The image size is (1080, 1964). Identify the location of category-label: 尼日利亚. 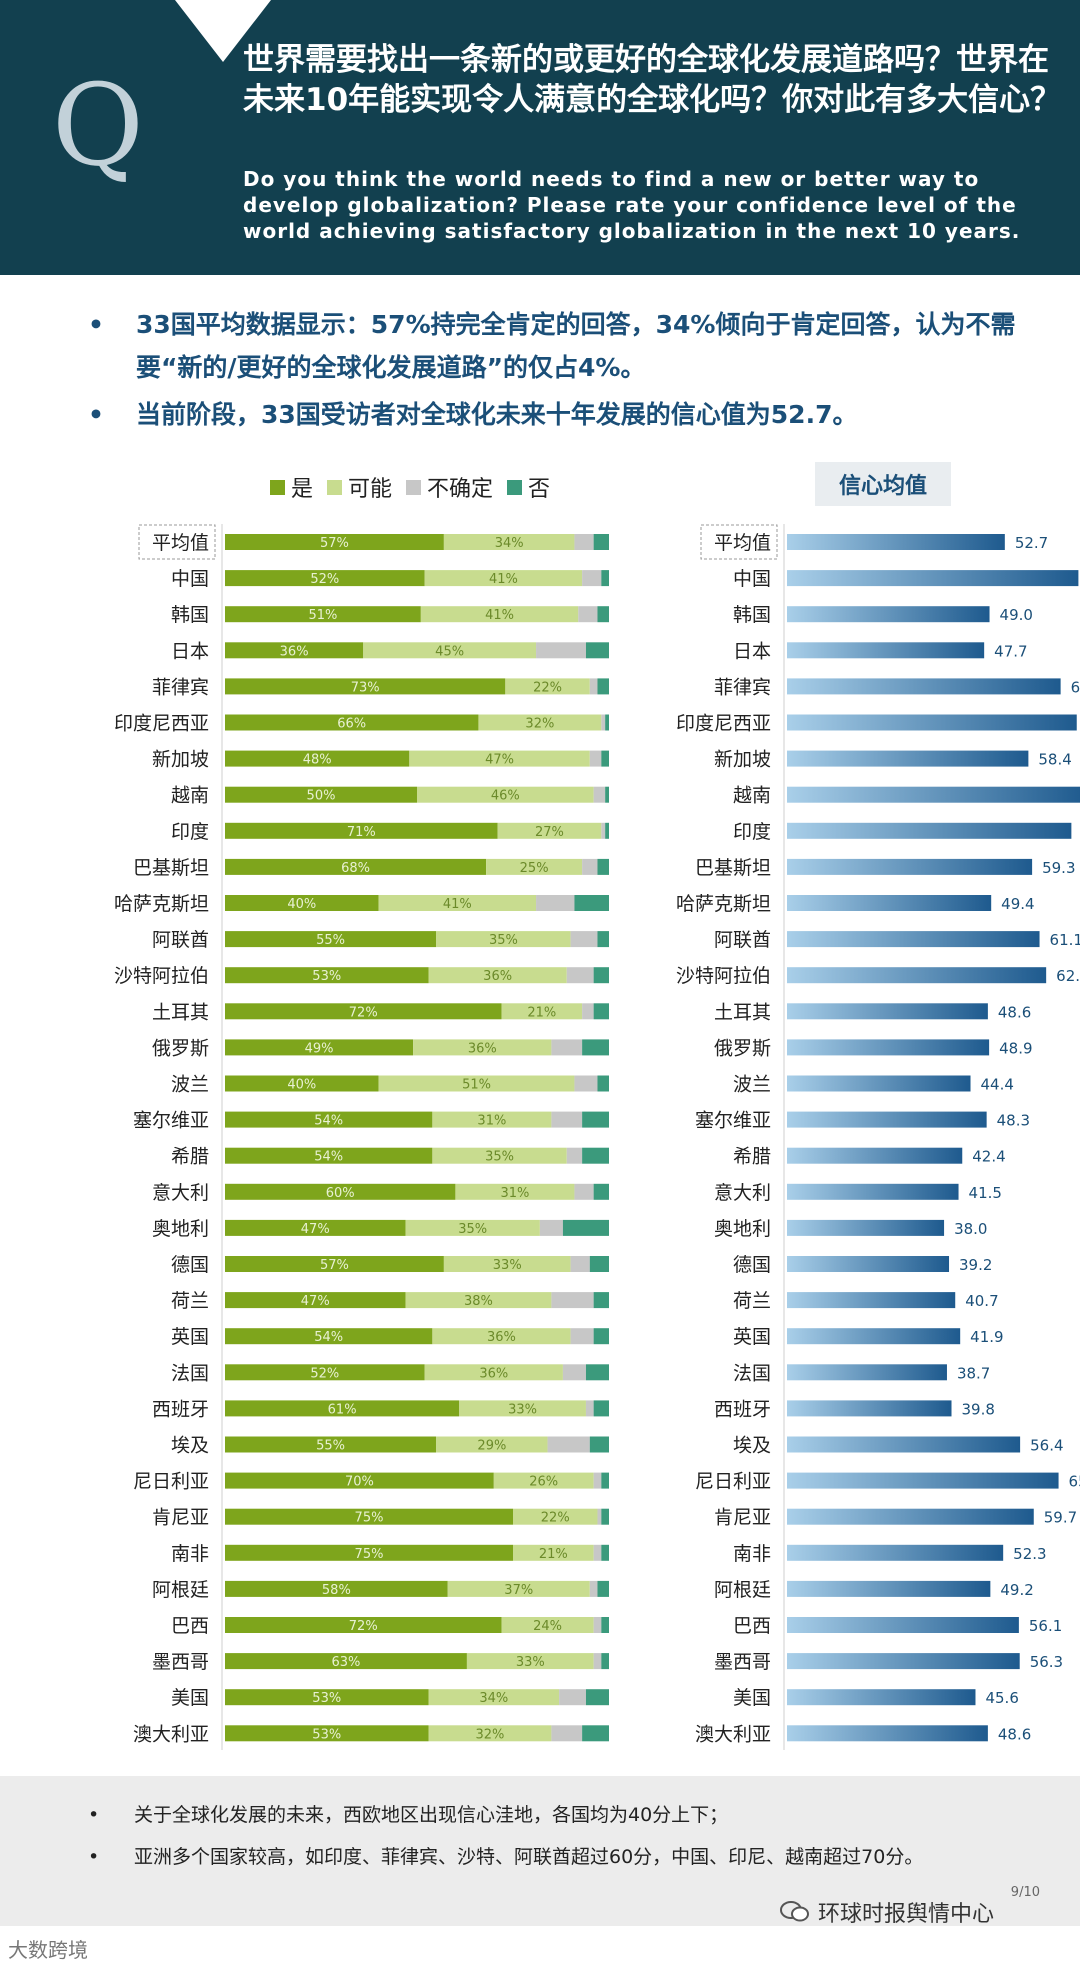
(733, 1482).